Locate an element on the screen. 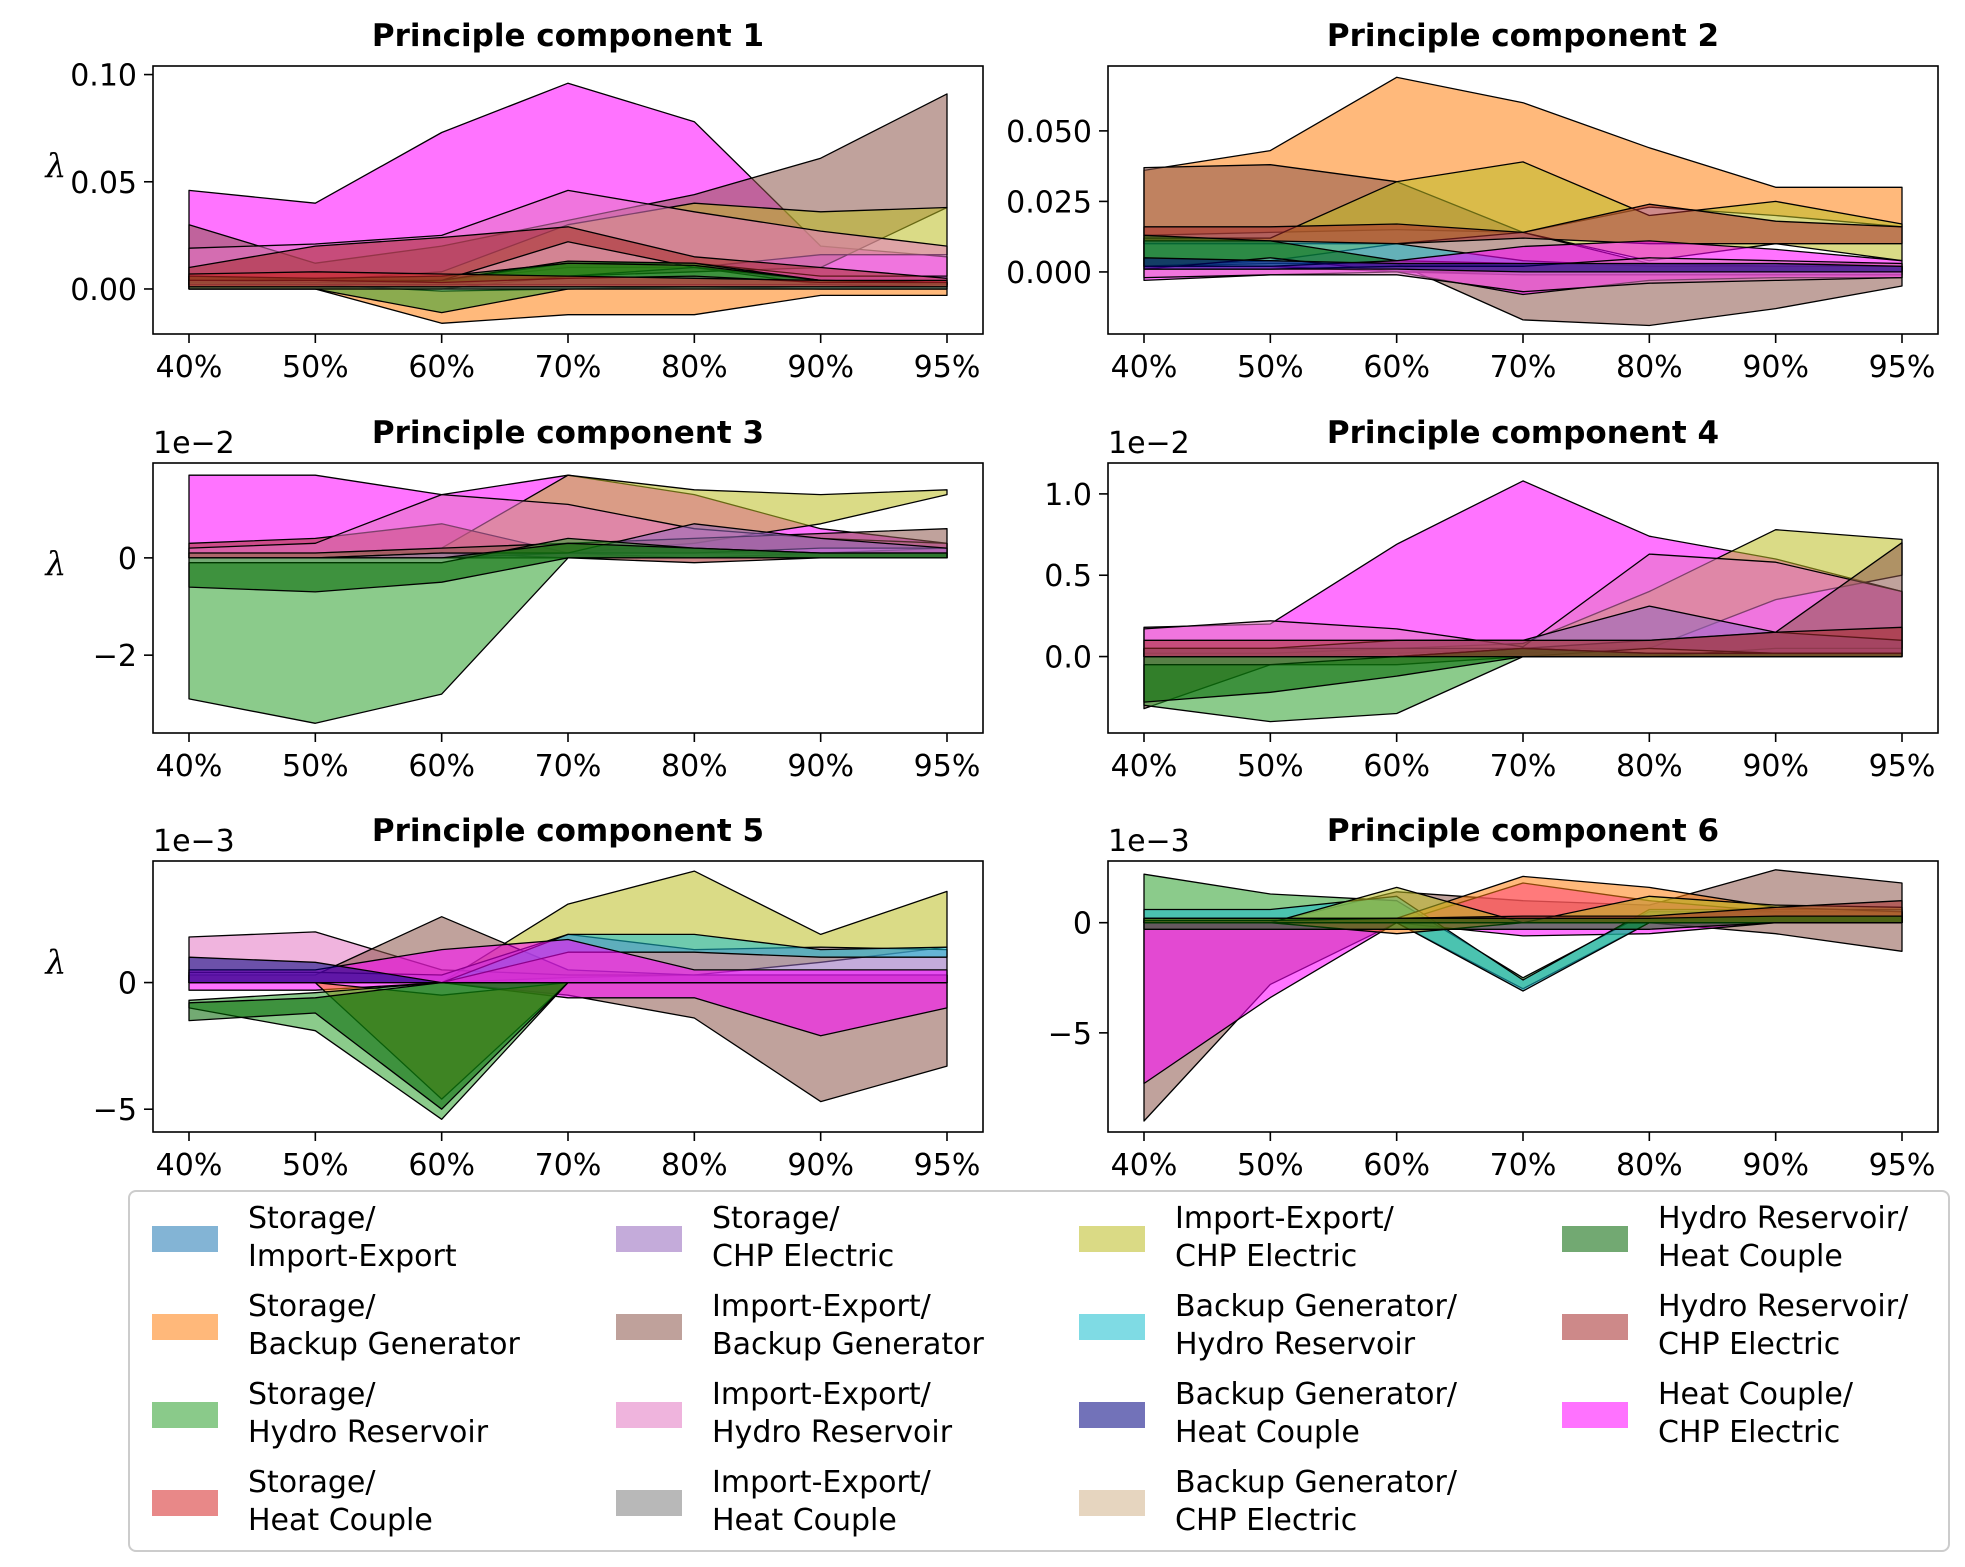  legend-item: Storage/Heat Couple is located at coordinates (360, 1507).